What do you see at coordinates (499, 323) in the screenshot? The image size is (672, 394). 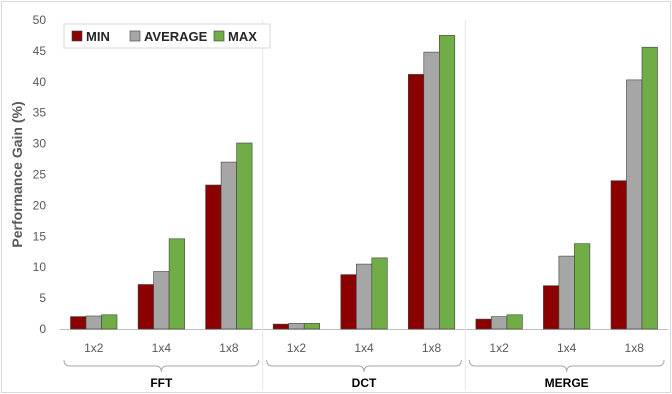 I see `bar-average-merge-1x2` at bounding box center [499, 323].